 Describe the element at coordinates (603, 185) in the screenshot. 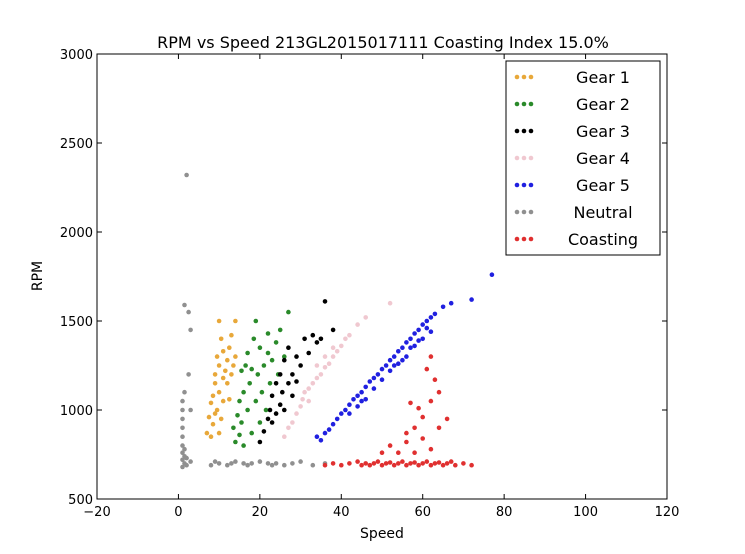

I see `legend-label-gear-5: Gear 5` at that location.